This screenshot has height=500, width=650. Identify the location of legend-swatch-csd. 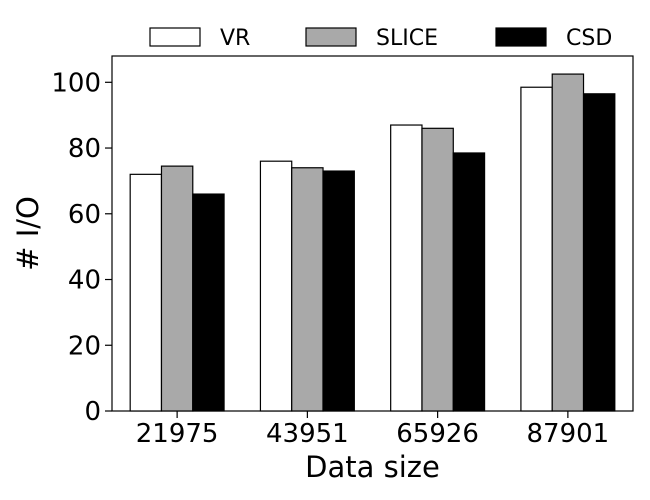
(521, 37).